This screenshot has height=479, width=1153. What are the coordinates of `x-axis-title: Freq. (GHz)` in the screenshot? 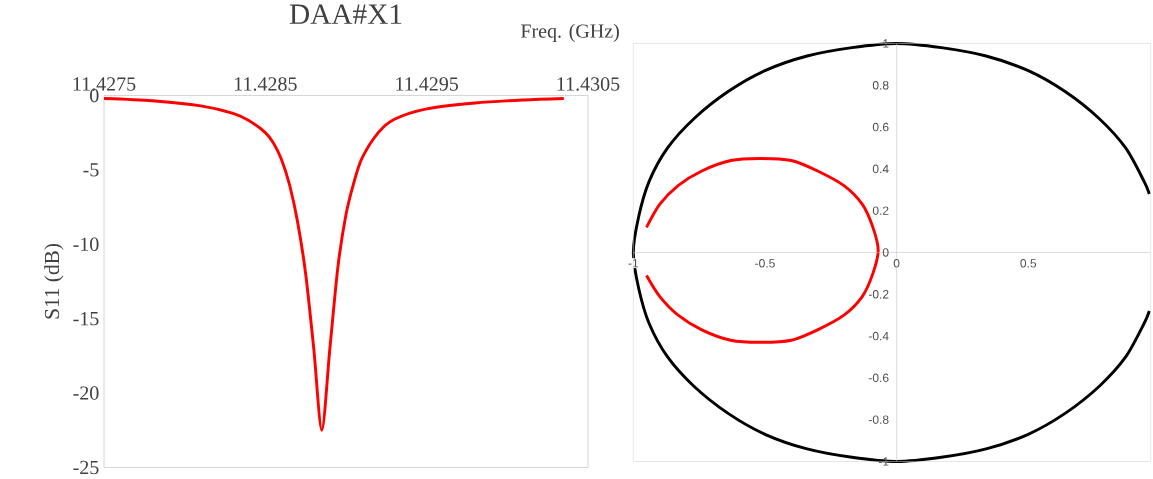 It's located at (569, 32).